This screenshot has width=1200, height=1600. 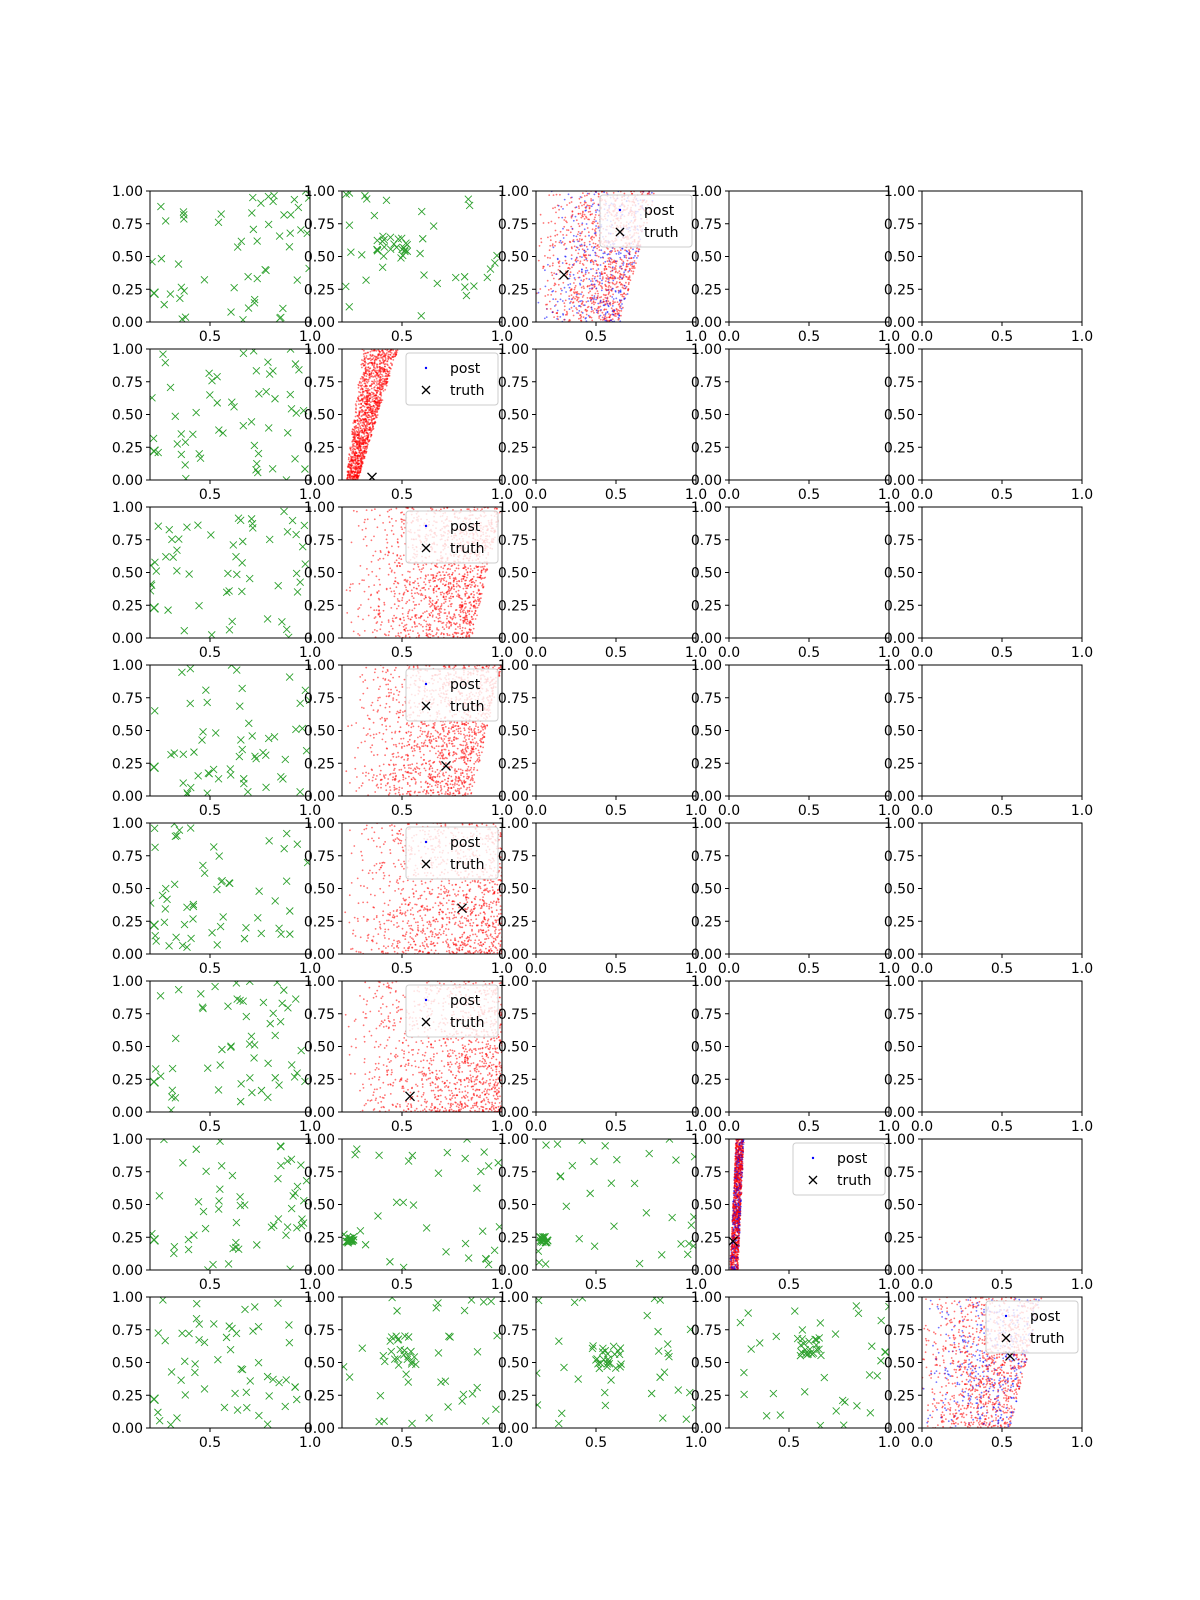 What do you see at coordinates (127, 699) in the screenshot?
I see `y-tick-label: 0.75` at bounding box center [127, 699].